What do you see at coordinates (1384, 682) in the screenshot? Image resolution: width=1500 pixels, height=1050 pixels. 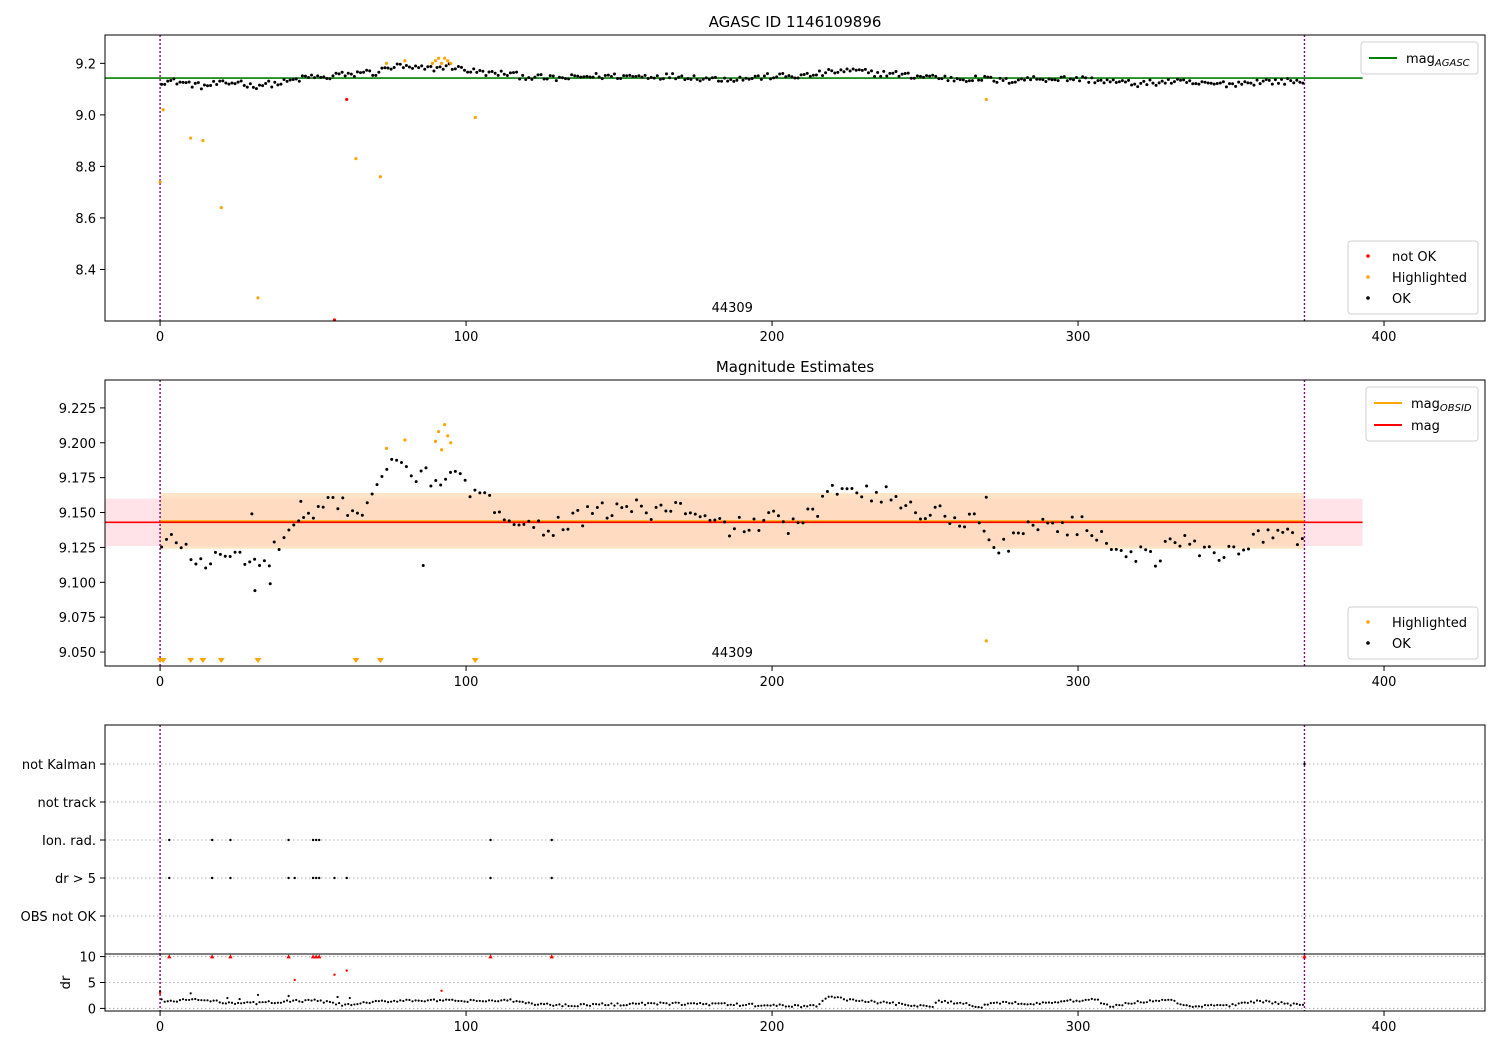 I see `mid-xtick-label-4: 400` at bounding box center [1384, 682].